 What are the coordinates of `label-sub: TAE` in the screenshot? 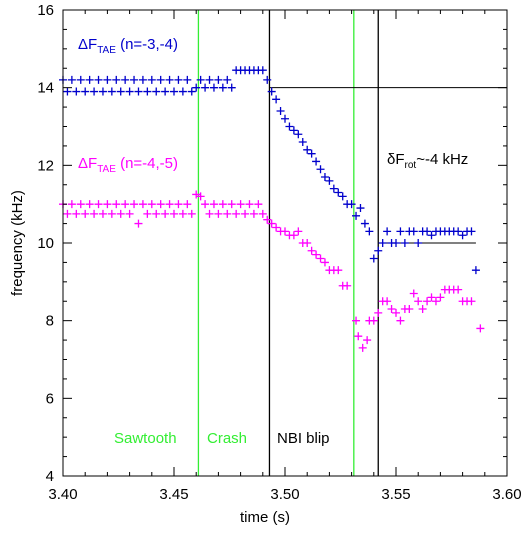 It's located at (106, 169).